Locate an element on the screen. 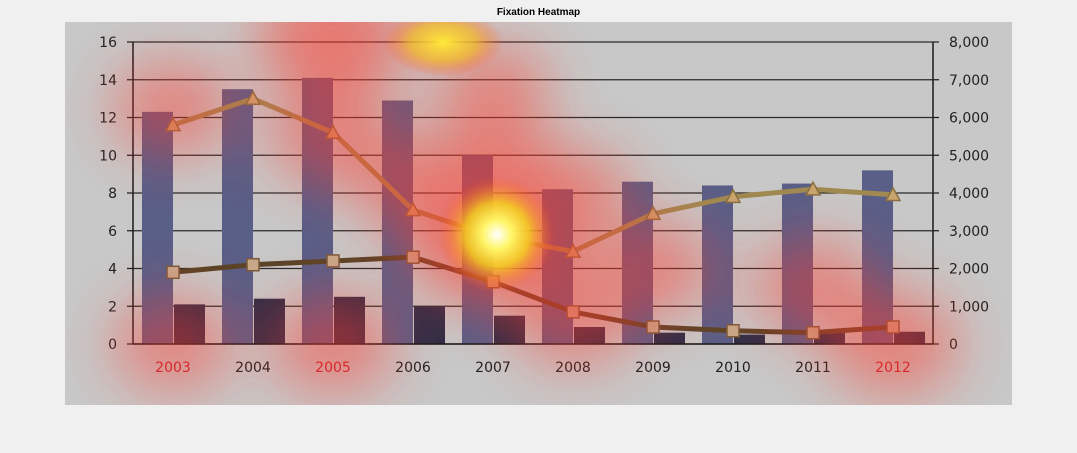 The image size is (1077, 453). left-tick-label: 16 is located at coordinates (108, 43).